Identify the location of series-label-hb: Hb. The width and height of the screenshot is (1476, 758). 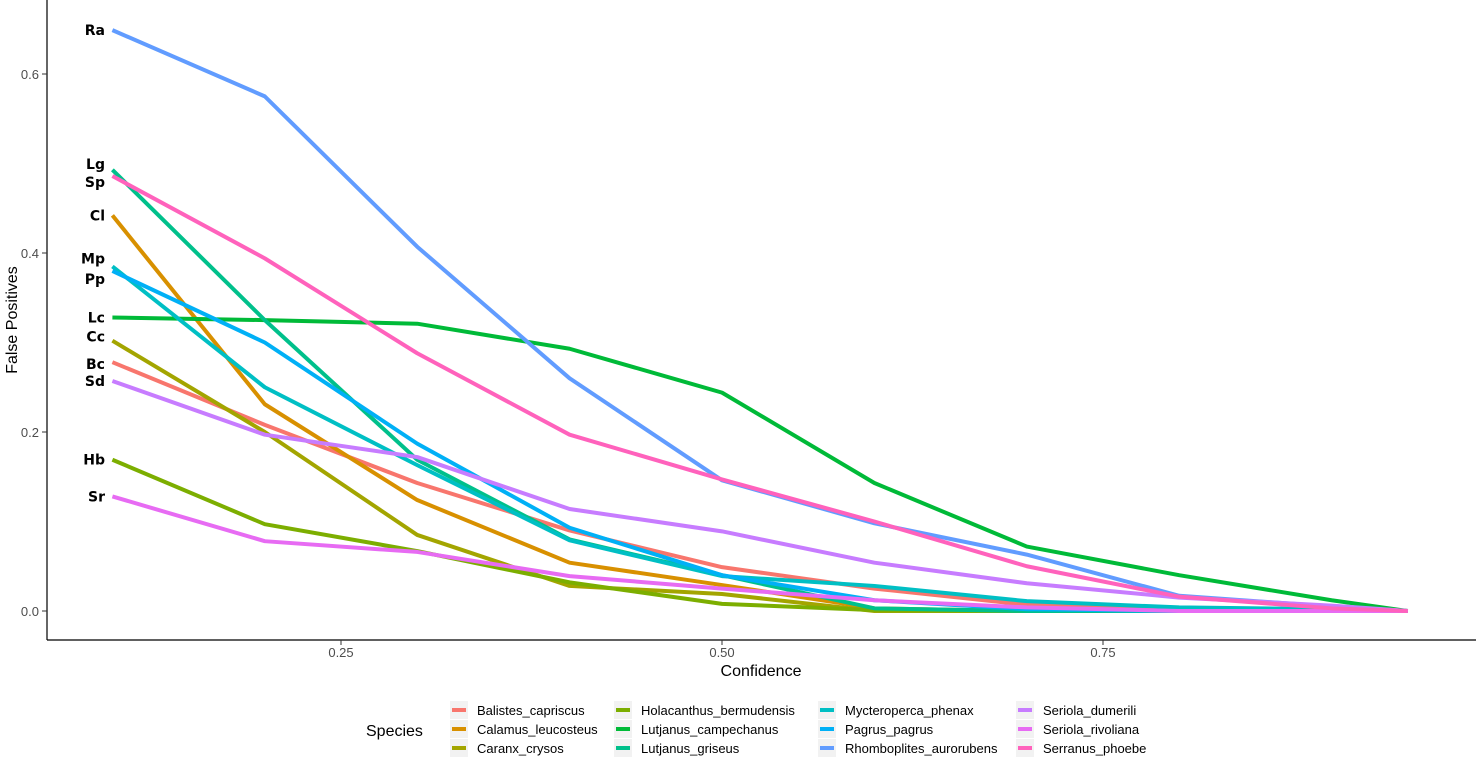
(94, 461).